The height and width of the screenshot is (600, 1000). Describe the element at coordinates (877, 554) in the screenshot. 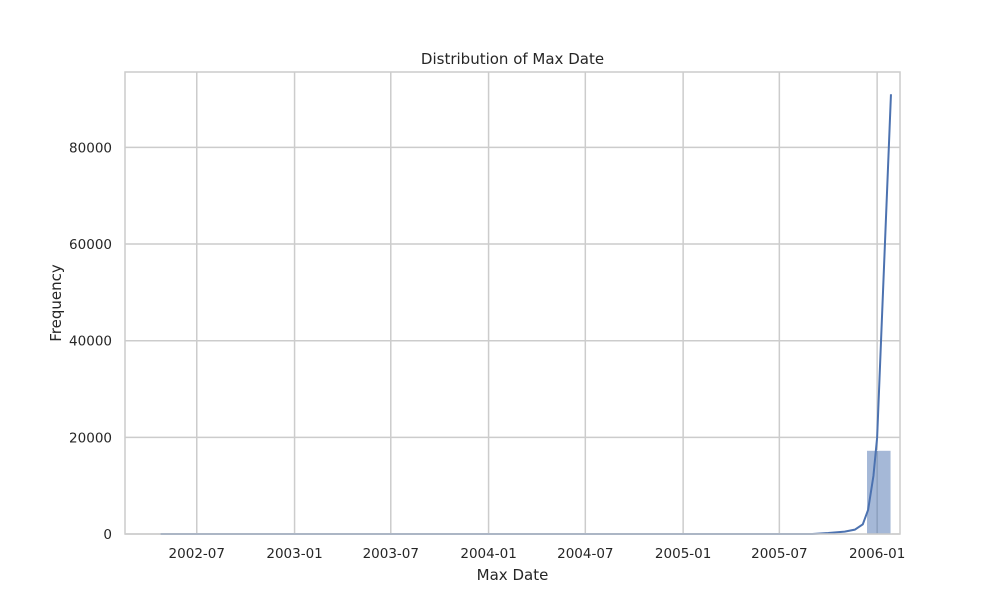

I see `x-tick-label: 2006-01` at that location.